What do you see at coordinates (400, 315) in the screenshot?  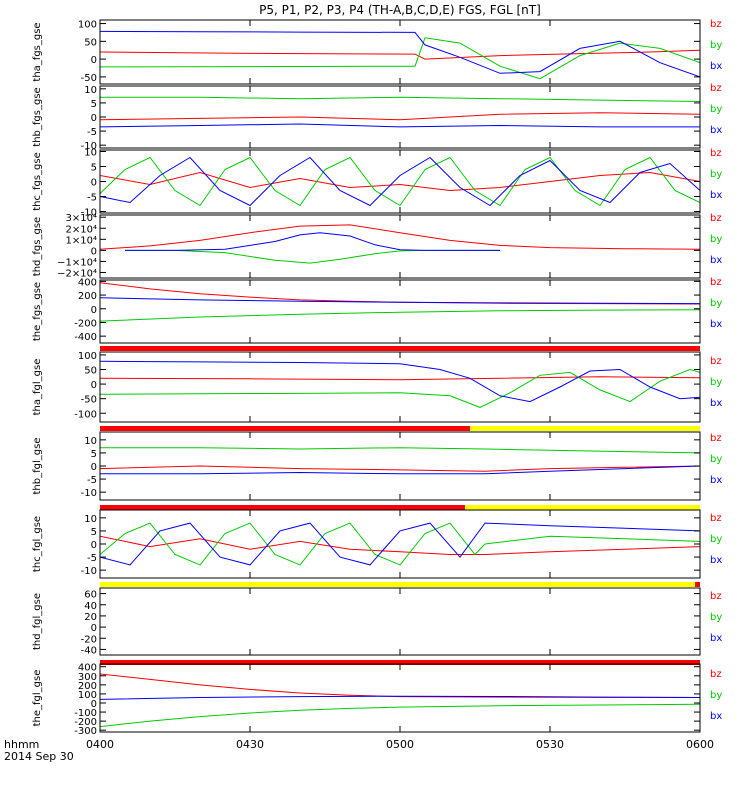 I see `series-by-the_fgs_gse` at bounding box center [400, 315].